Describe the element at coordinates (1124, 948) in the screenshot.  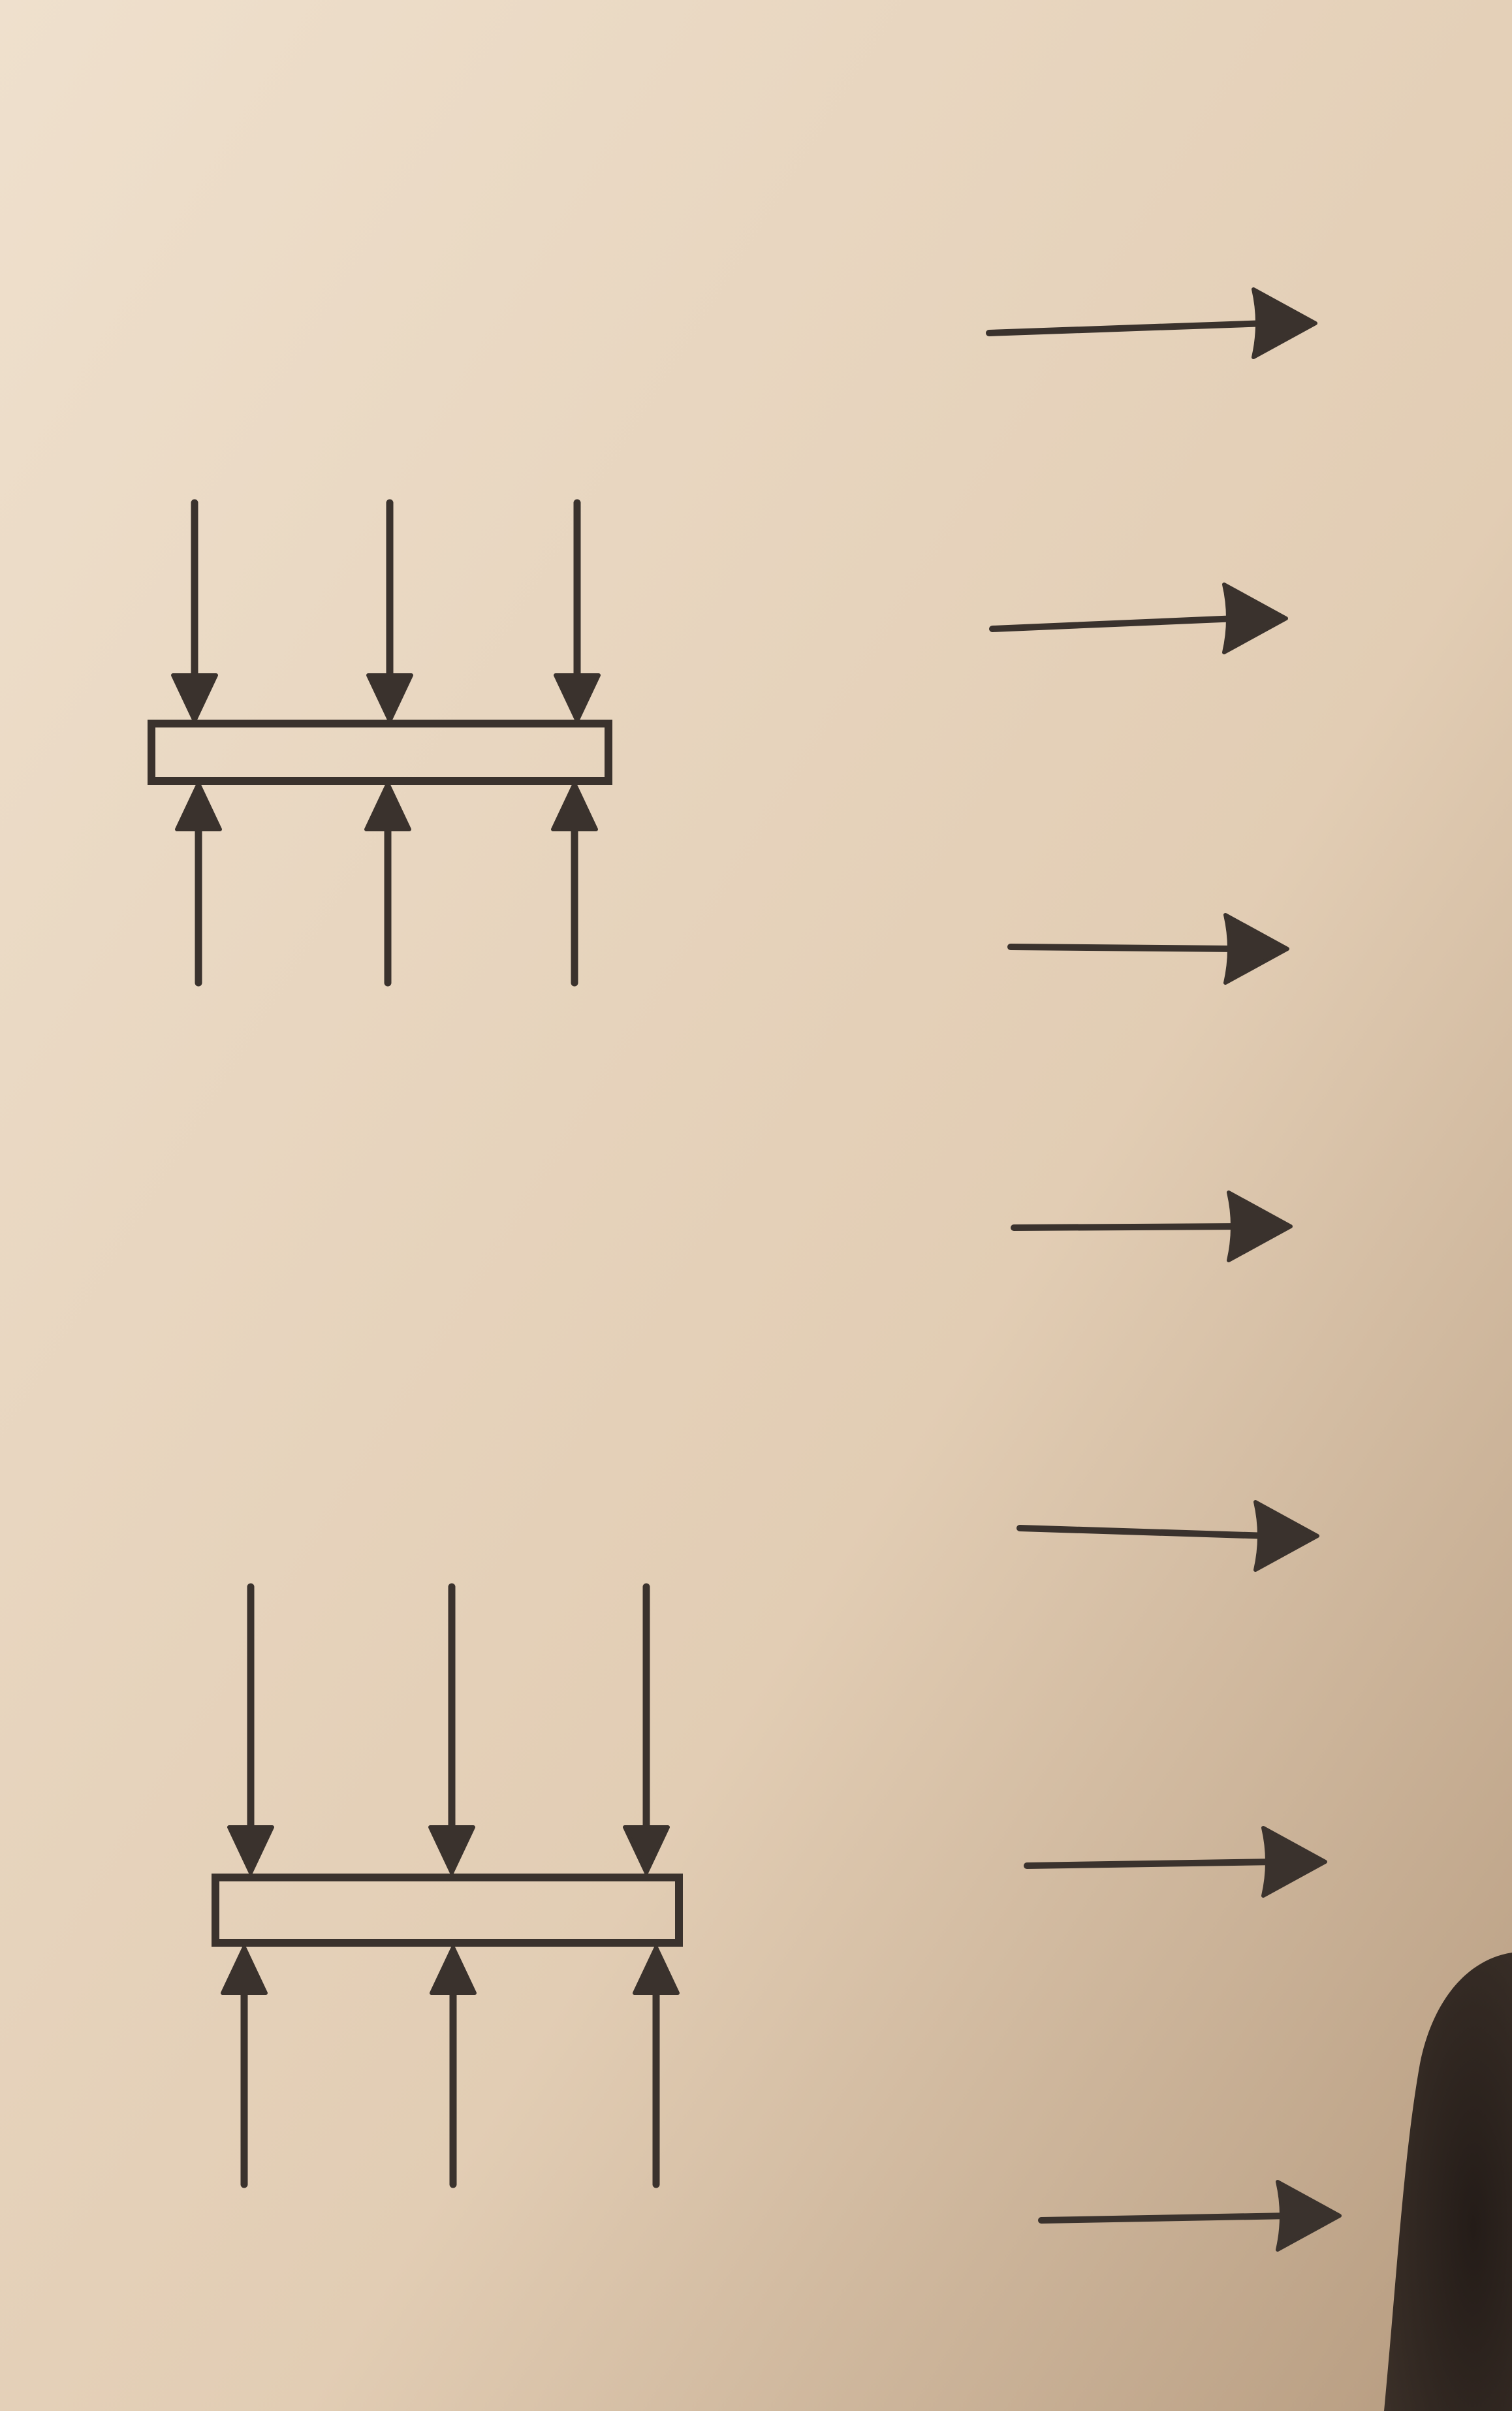
I see `field-arrow-3-shaft` at that location.